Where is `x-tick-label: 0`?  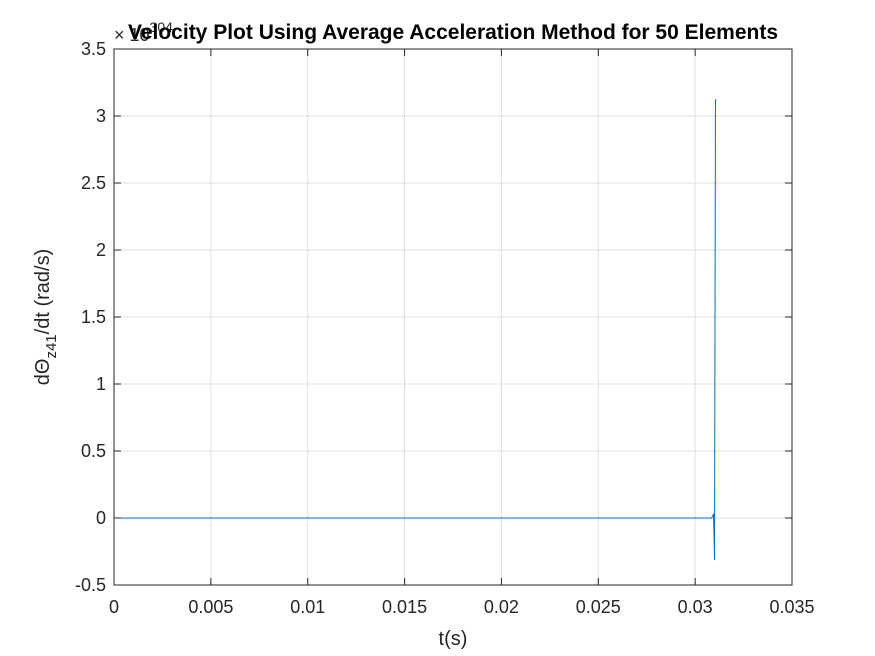 x-tick-label: 0 is located at coordinates (114, 607).